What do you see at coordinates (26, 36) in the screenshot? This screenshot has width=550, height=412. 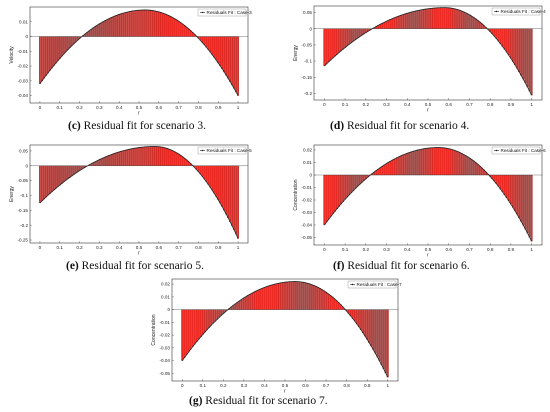 I see `y-tick-label-c: 0` at bounding box center [26, 36].